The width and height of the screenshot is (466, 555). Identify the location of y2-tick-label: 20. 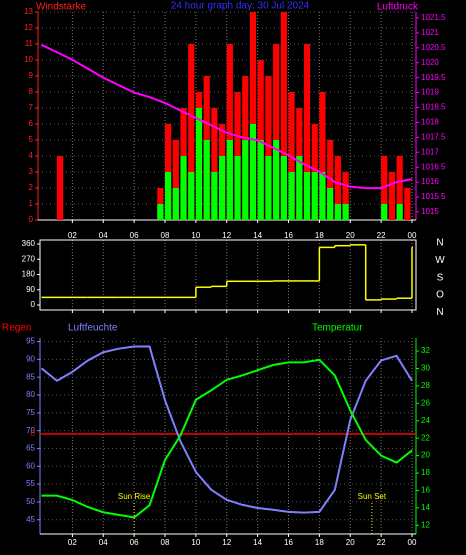
(425, 455).